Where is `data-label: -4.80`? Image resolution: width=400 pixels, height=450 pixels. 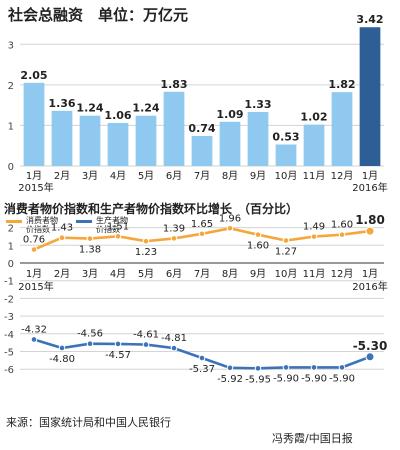 data-label: -4.80 is located at coordinates (62, 359).